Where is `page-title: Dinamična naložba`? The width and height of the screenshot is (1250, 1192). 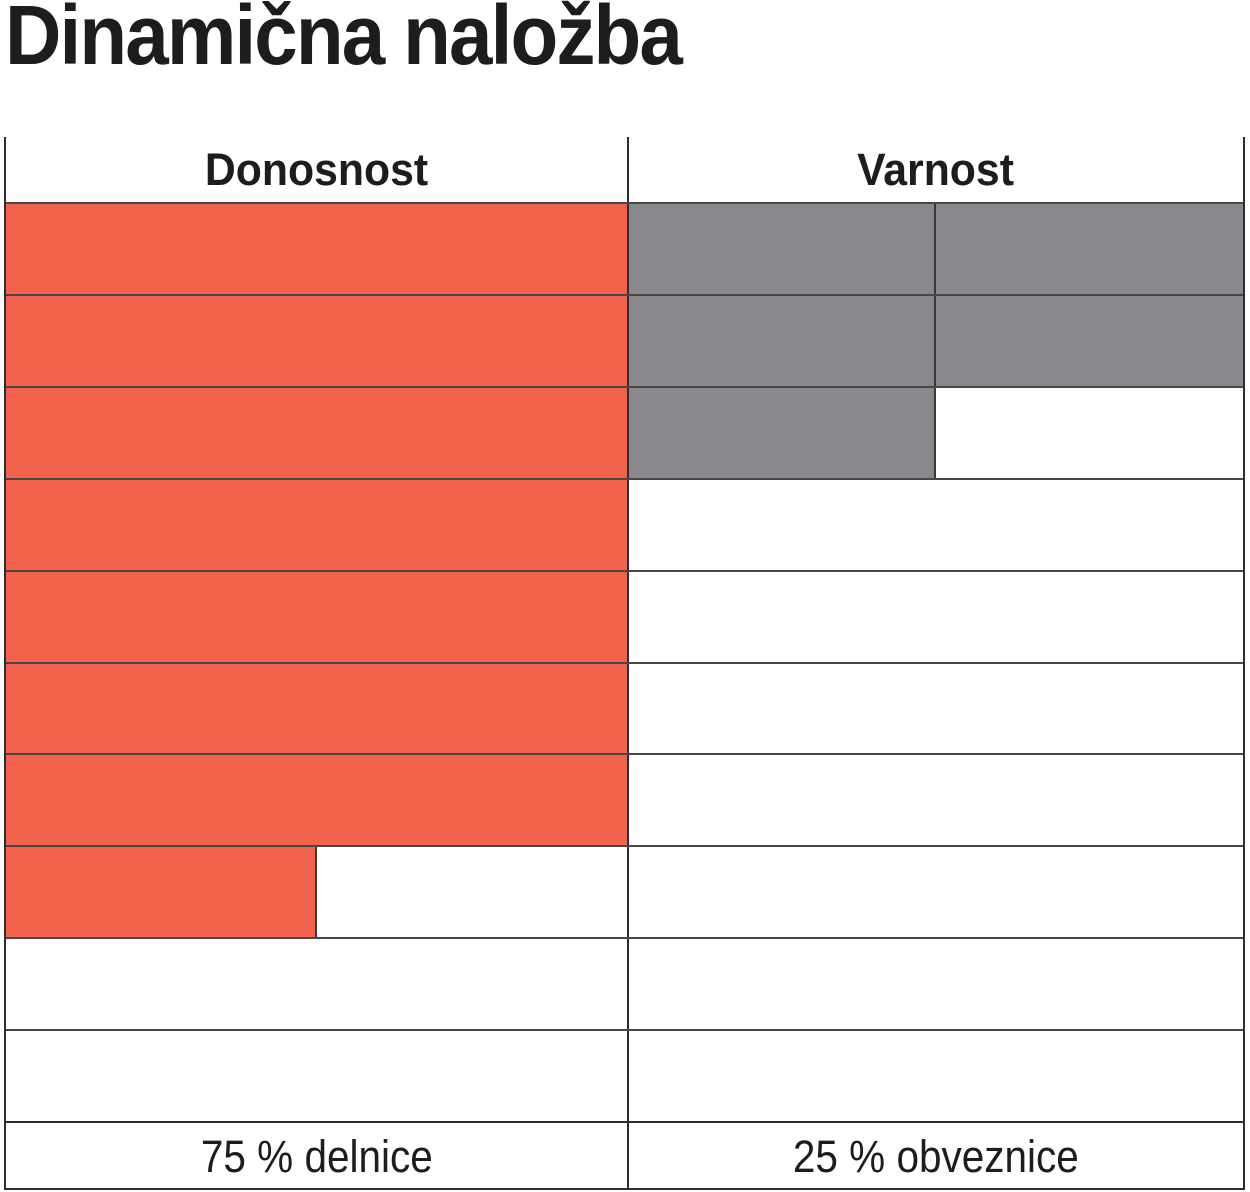
page-title: Dinamična naložba is located at coordinates (368, 39).